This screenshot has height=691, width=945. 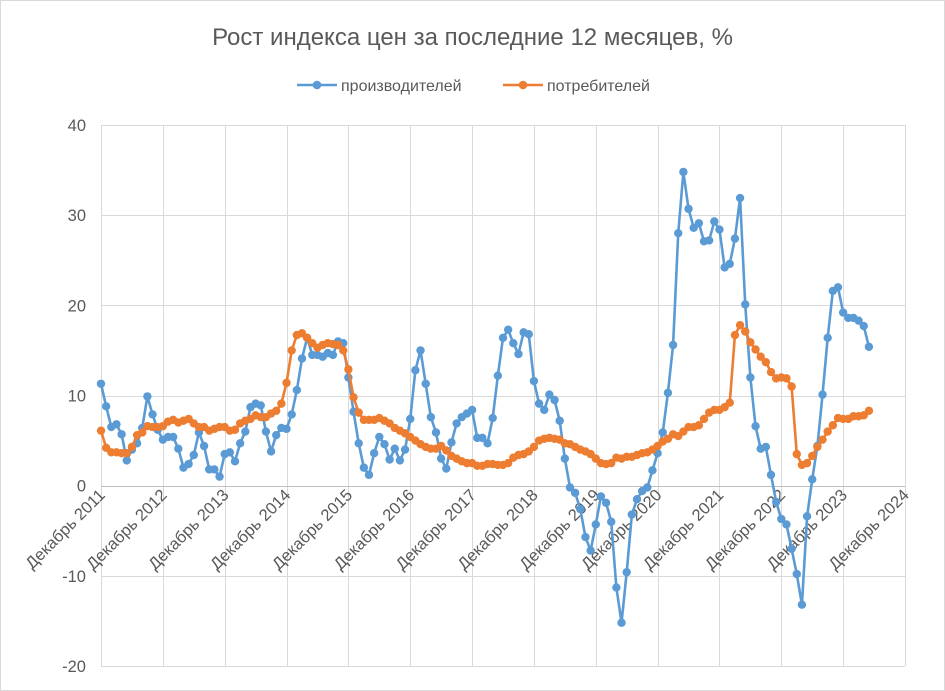 I want to click on y-tick-label: 20, so click(x=77, y=306).